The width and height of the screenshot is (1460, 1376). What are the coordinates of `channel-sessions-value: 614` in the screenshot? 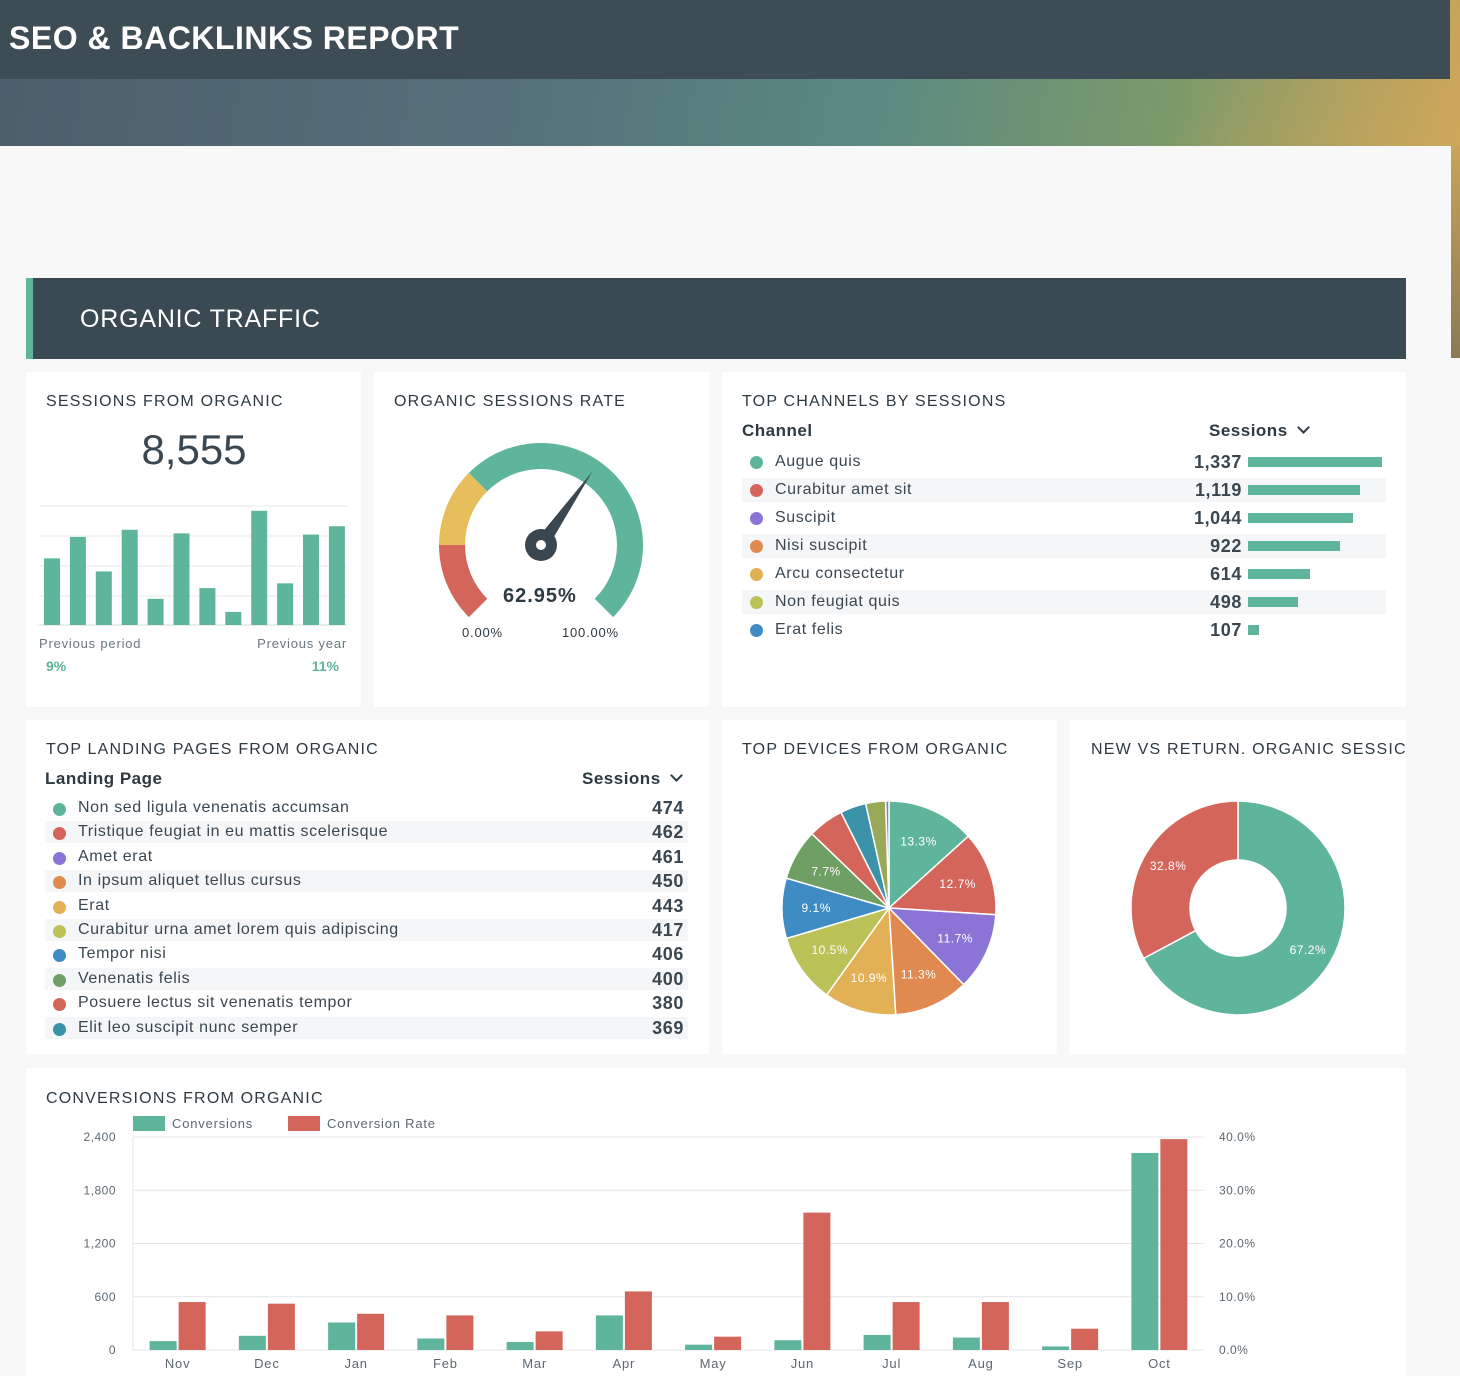 It's located at (1226, 574).